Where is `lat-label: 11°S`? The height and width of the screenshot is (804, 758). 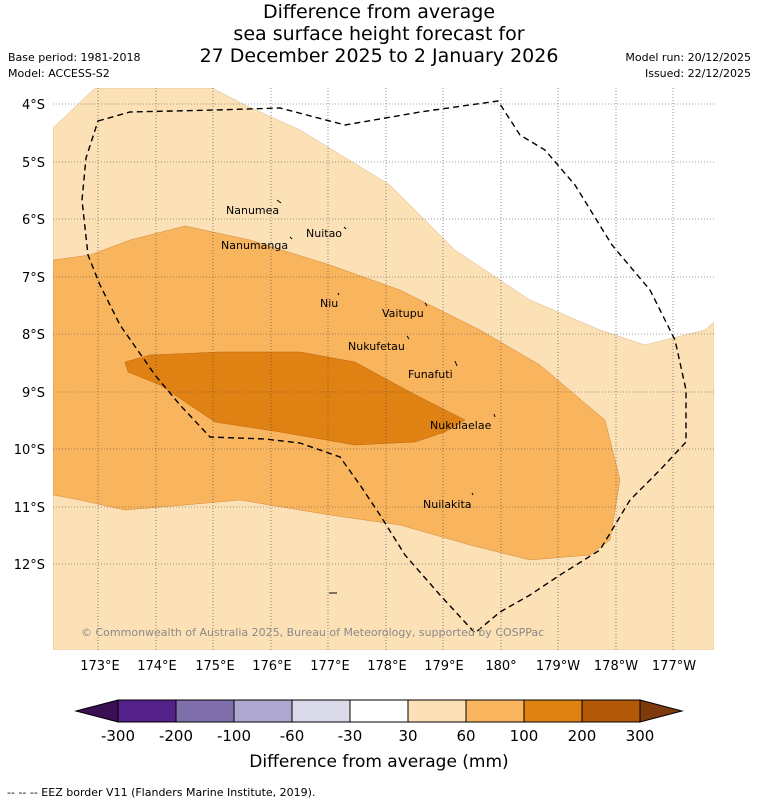
lat-label: 11°S is located at coordinates (29, 508).